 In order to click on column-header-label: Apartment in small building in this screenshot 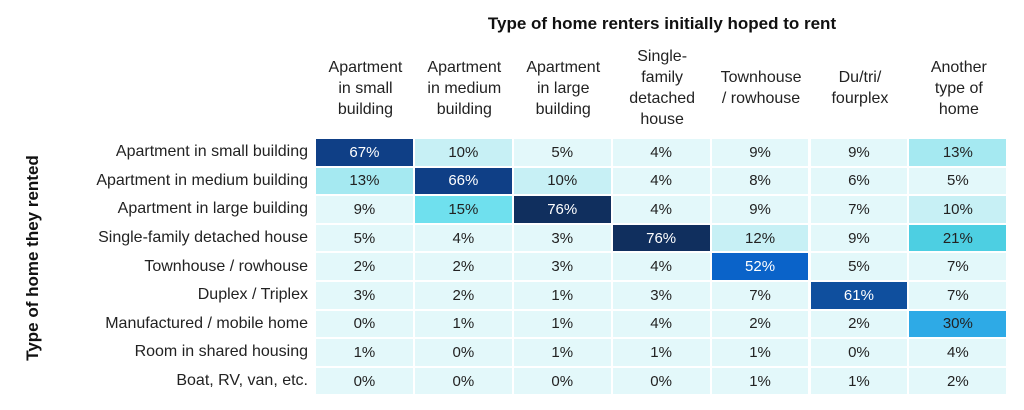, I will do `click(365, 88)`.